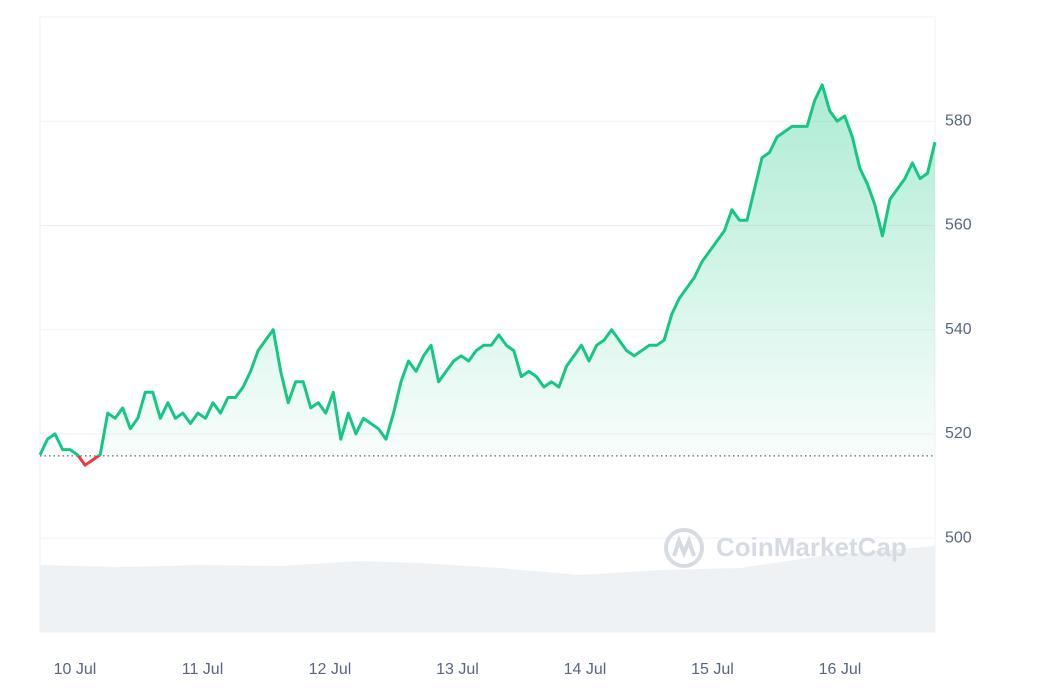 The height and width of the screenshot is (699, 1048). Describe the element at coordinates (585, 669) in the screenshot. I see `x-tick-label: 14 Jul` at that location.